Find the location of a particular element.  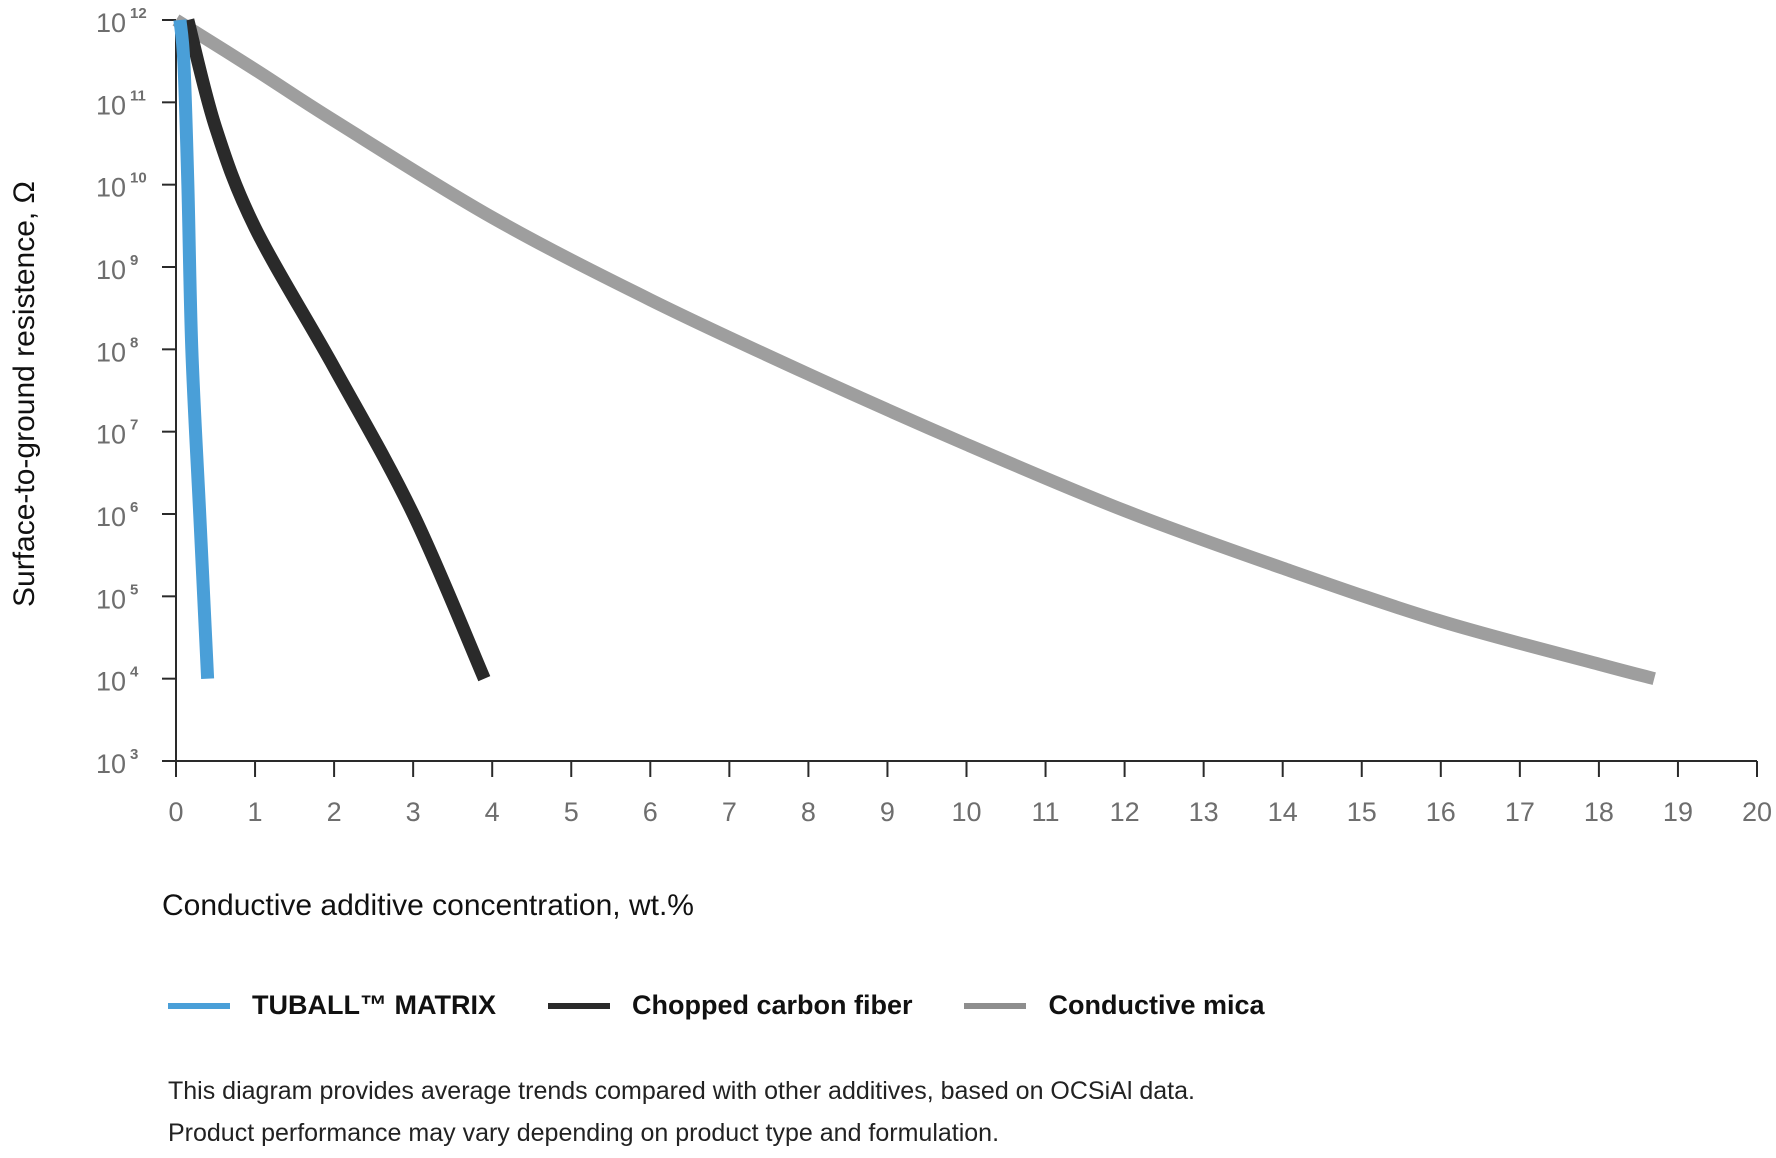

x-tick-label: 14 is located at coordinates (1283, 812).